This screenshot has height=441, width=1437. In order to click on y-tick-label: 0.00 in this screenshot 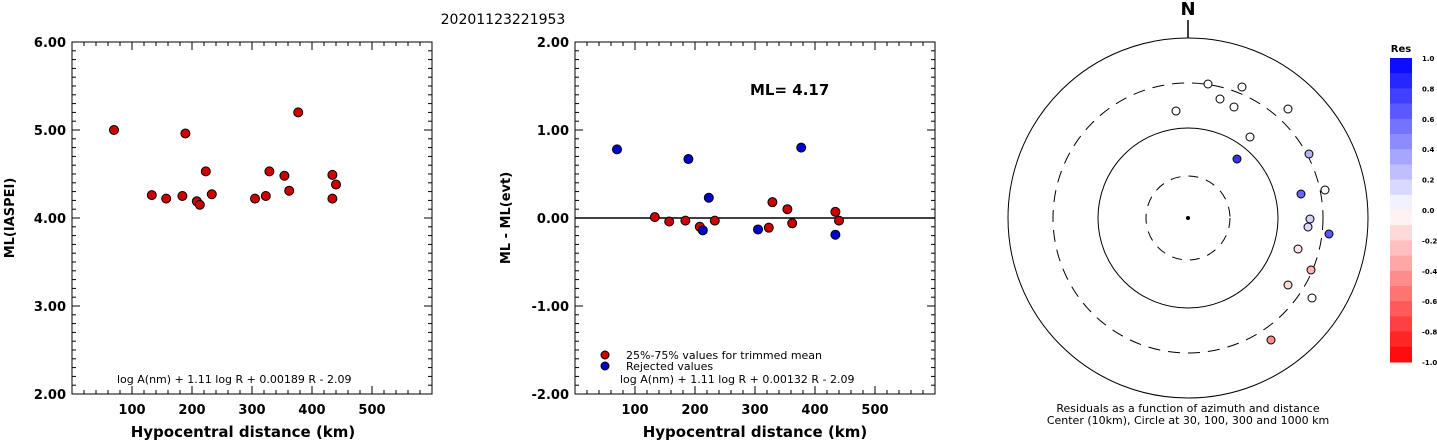, I will do `click(553, 219)`.